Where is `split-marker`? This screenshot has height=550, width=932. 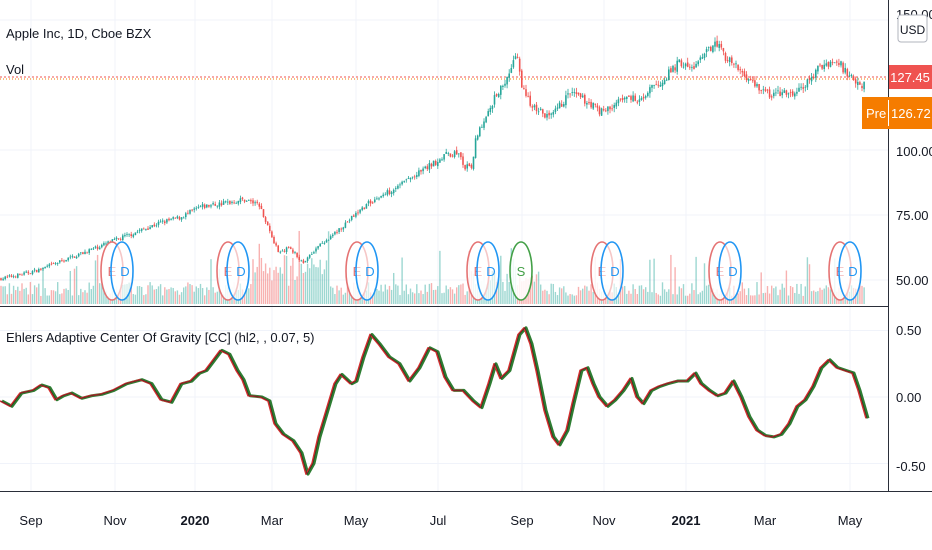
split-marker is located at coordinates (521, 271).